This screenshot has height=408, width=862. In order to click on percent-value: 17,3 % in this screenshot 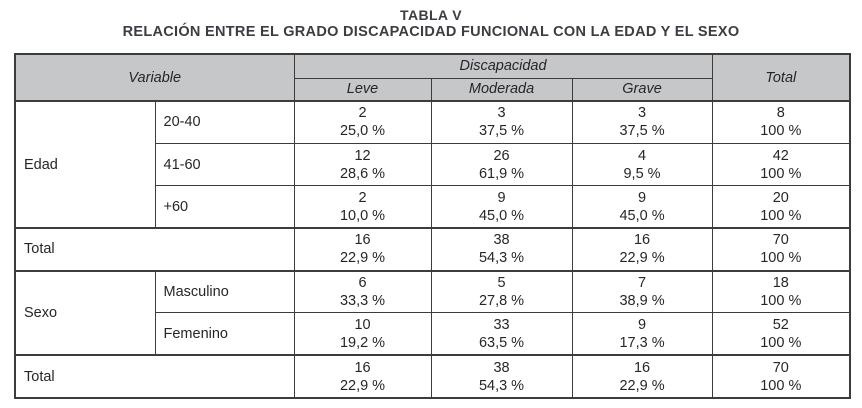, I will do `click(642, 342)`.